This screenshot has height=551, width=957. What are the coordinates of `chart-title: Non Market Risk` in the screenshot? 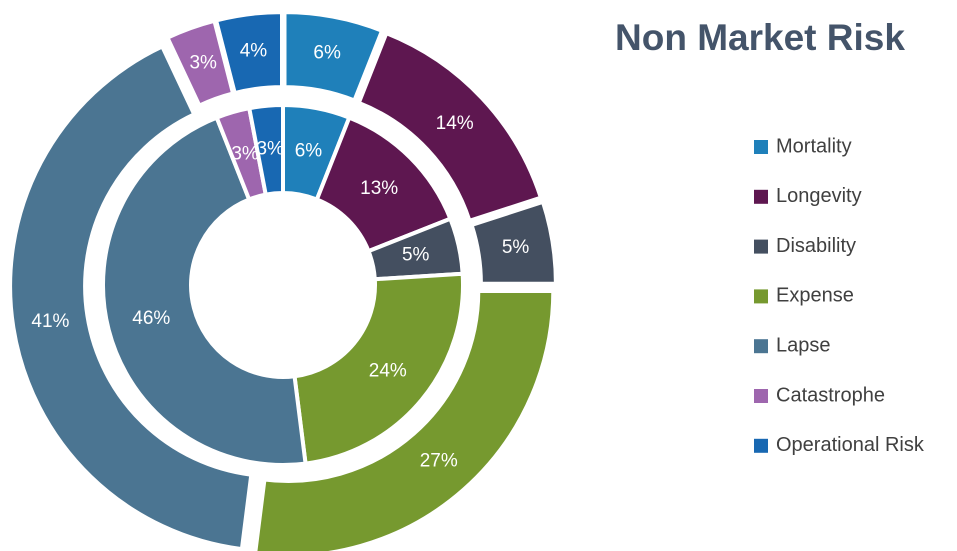 It's located at (760, 37).